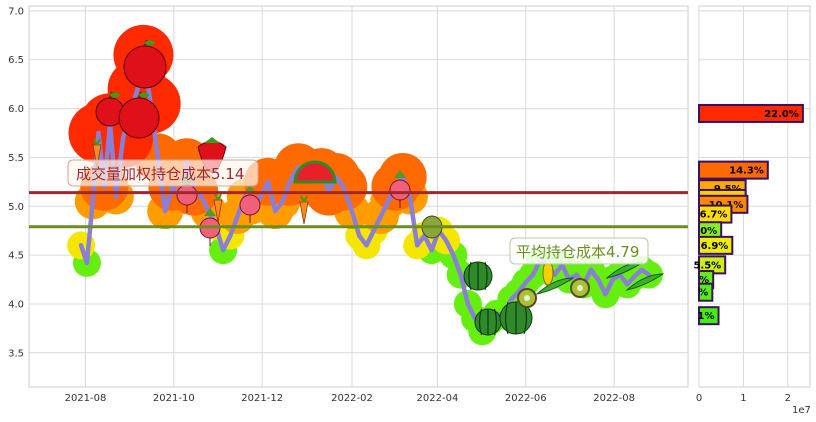 The height and width of the screenshot is (422, 816). I want to click on average-cost-label-box, so click(579, 251).